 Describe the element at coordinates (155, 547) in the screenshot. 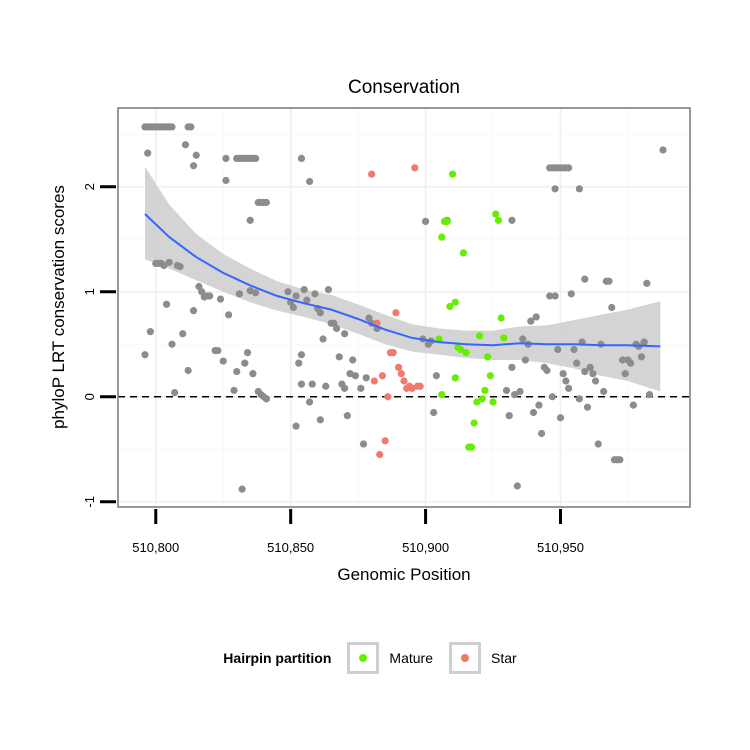

I see `x-tick-label: 510,800` at that location.